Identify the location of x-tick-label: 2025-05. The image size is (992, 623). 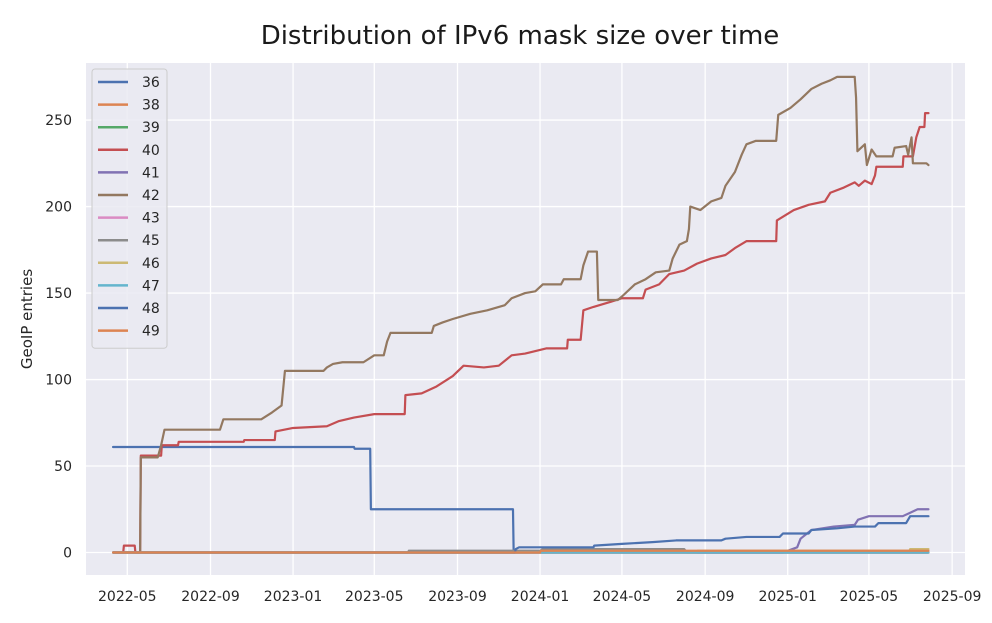
(869, 597).